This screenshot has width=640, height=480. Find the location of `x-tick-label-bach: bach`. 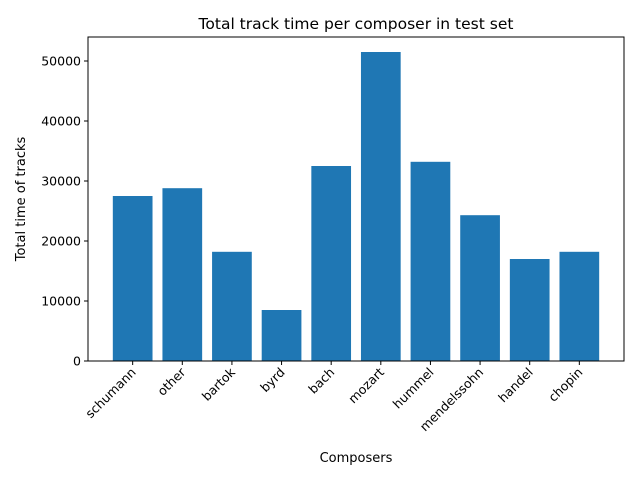

x-tick-label-bach: bach is located at coordinates (321, 381).